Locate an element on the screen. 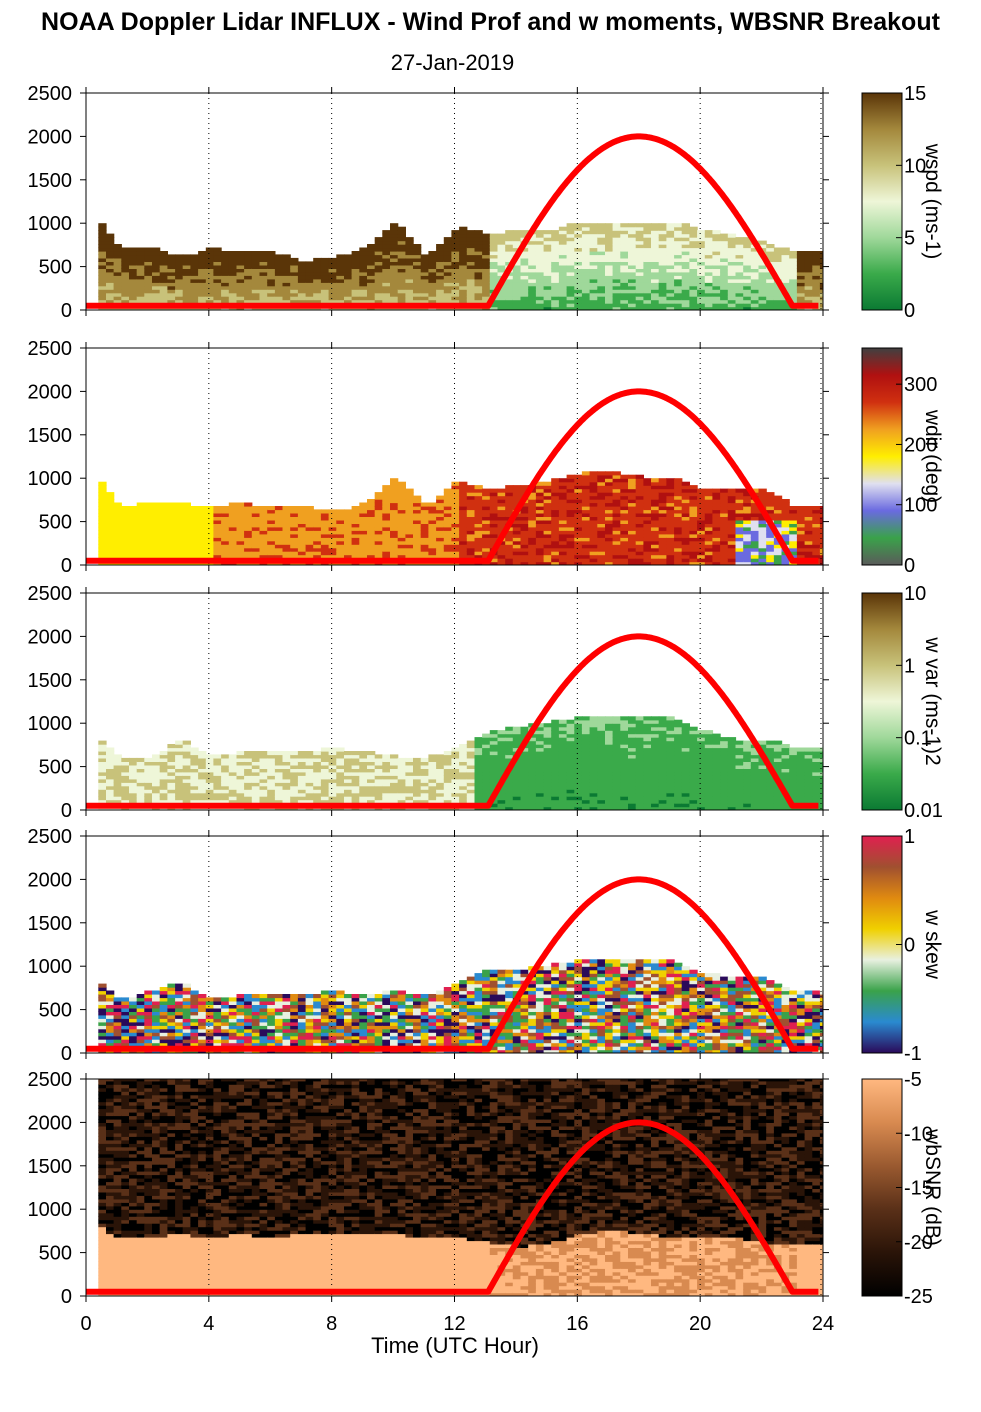  y-tick-label: 1500 is located at coordinates (50, 181).